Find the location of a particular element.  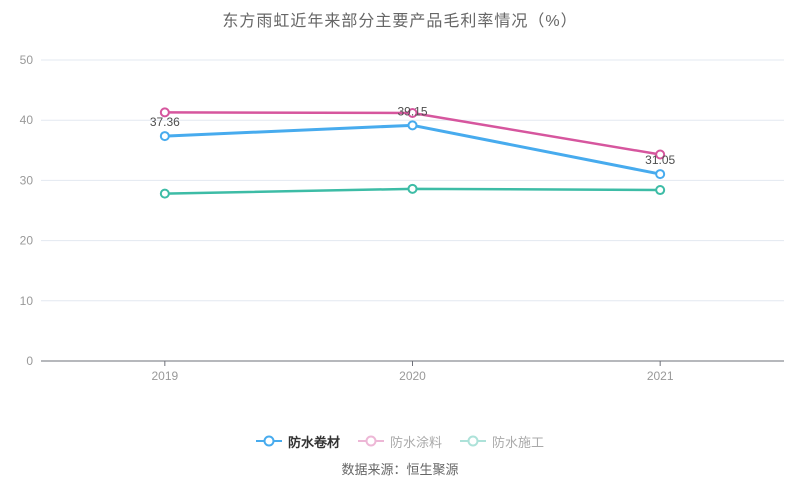

chart-legend: 防水卷材 防水涂料 防水施工 is located at coordinates (400, 441).